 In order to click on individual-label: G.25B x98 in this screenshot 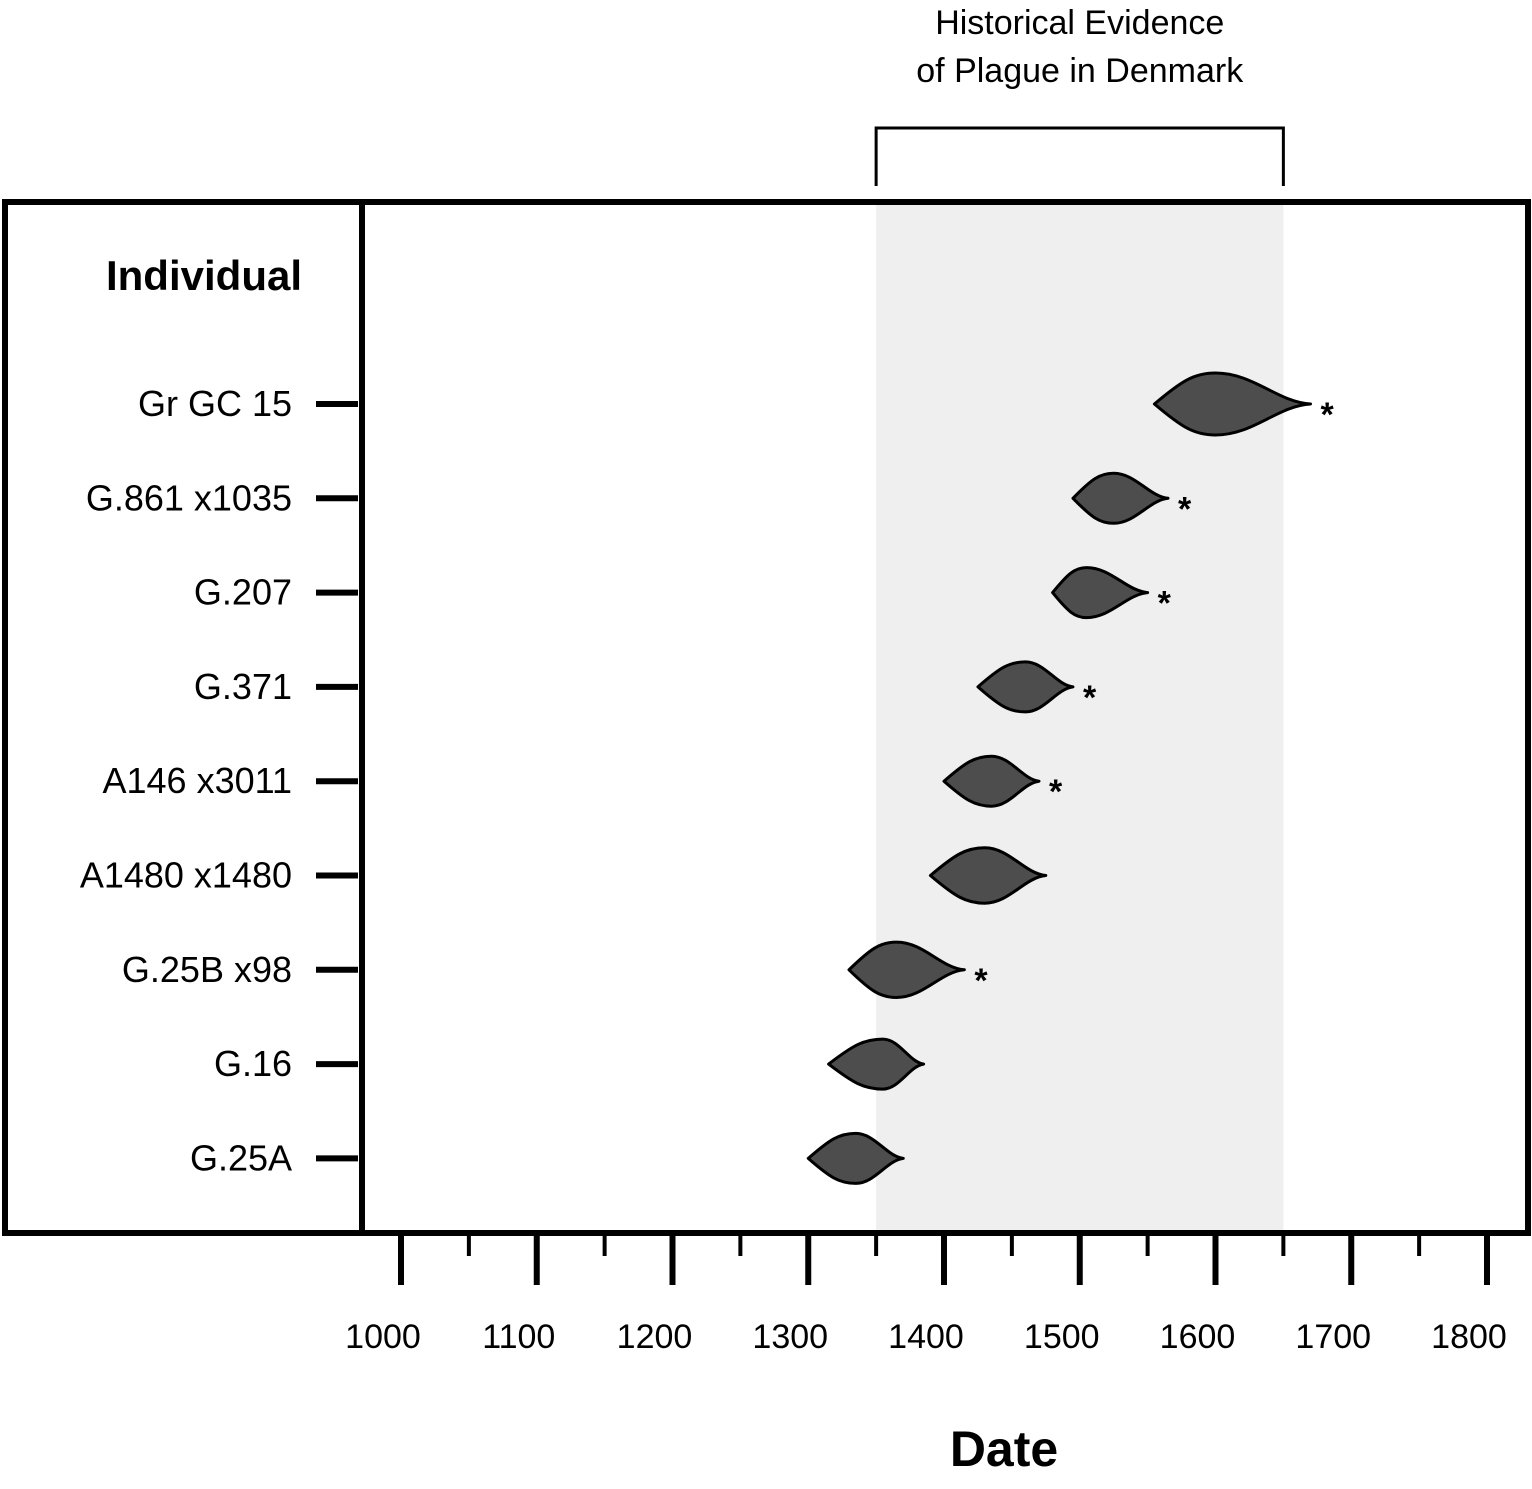, I will do `click(207, 969)`.